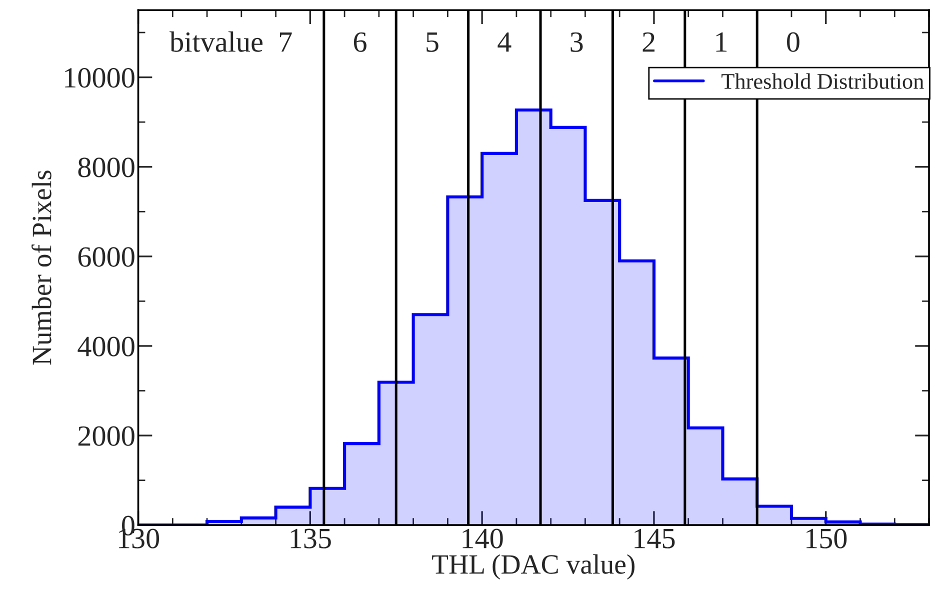 Image resolution: width=947 pixels, height=596 pixels. What do you see at coordinates (106, 346) in the screenshot?
I see `y-tick-label: 4000` at bounding box center [106, 346].